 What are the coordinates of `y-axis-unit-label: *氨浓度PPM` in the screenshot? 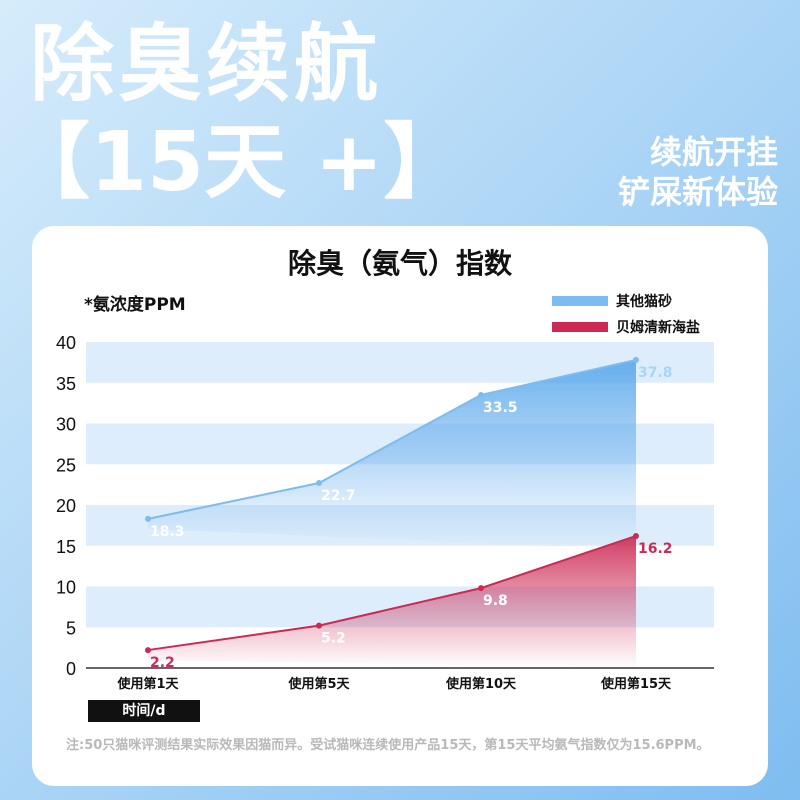 It's located at (135, 305).